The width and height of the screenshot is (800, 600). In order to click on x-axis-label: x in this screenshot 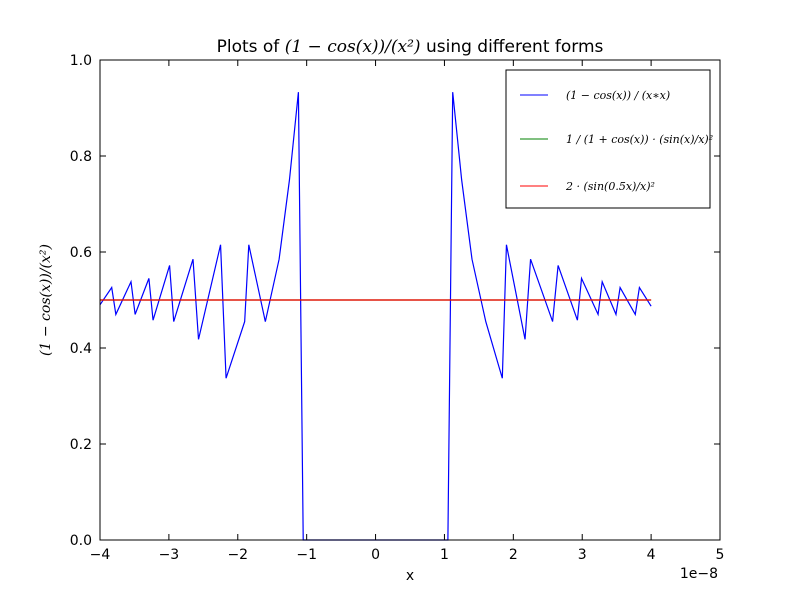, I will do `click(410, 576)`.